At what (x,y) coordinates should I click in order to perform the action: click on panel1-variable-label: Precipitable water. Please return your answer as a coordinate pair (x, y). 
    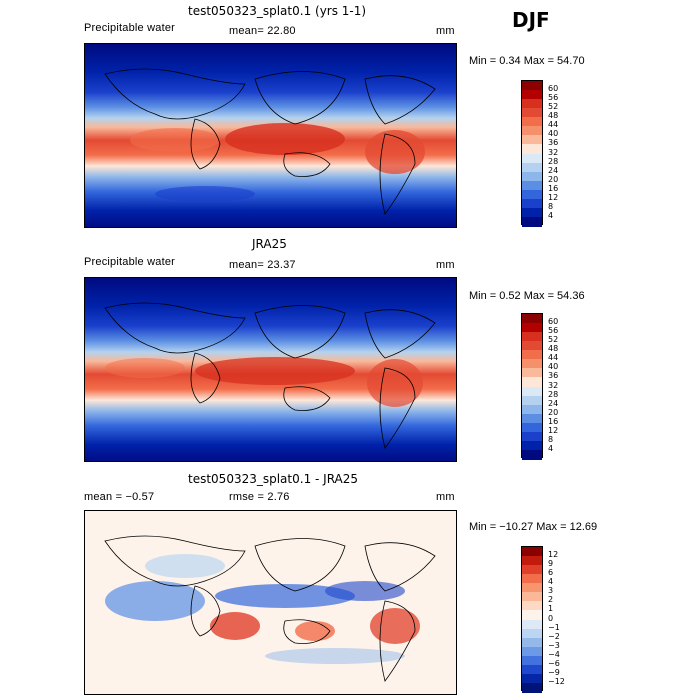
    Looking at the image, I should click on (130, 28).